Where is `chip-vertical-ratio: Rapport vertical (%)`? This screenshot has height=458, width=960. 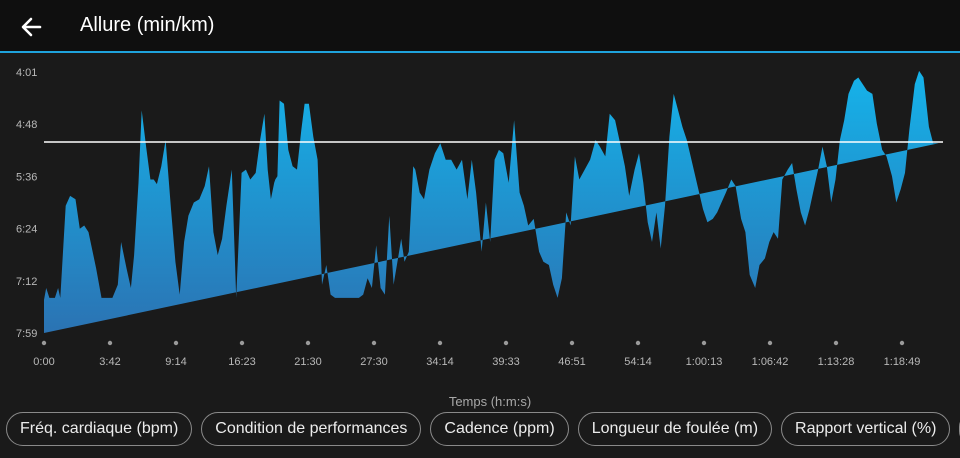
chip-vertical-ratio: Rapport vertical (%) is located at coordinates (866, 429).